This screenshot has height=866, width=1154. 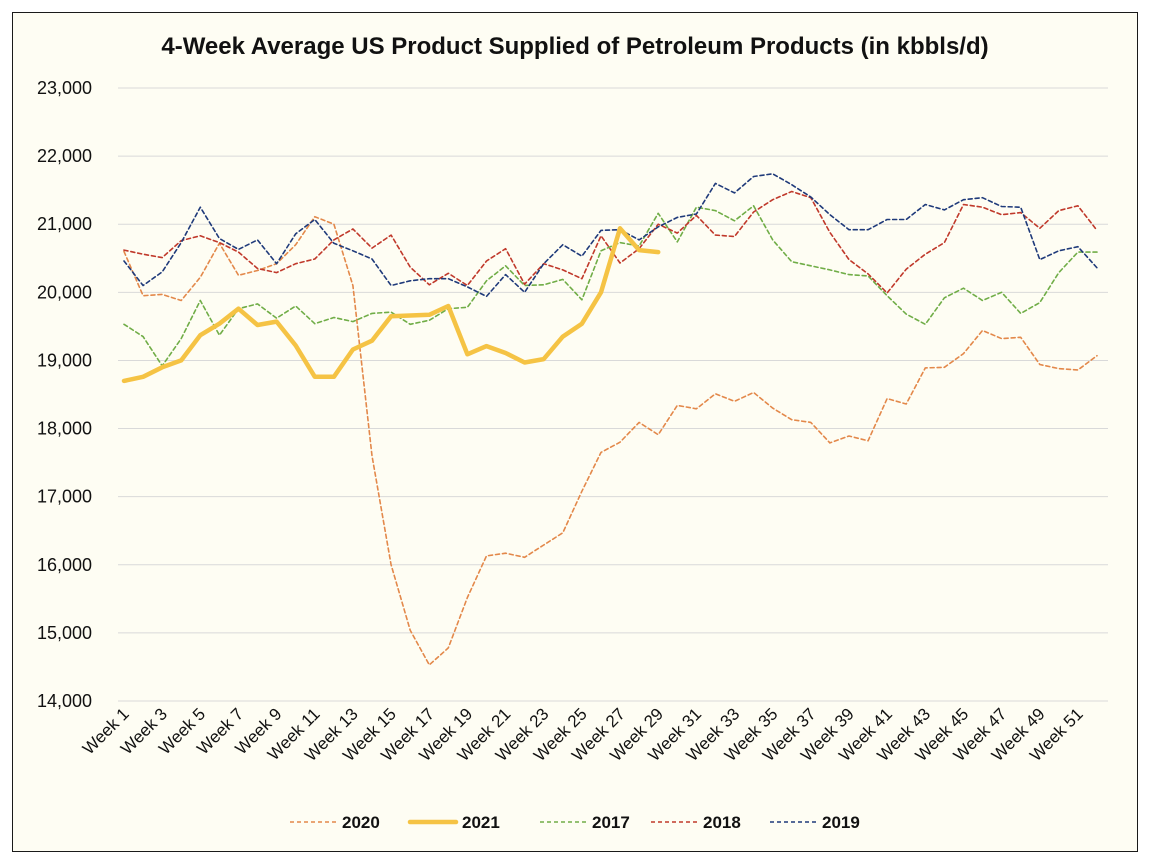 I want to click on y-tick-label: 14,000, so click(x=64, y=701).